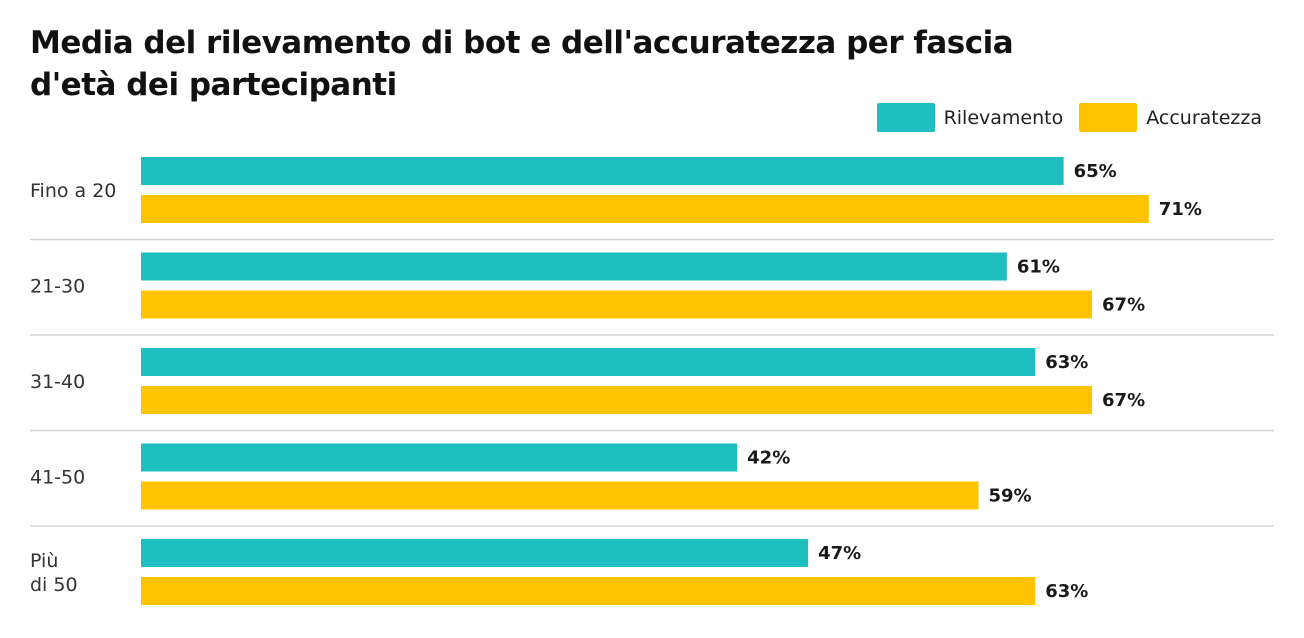 This screenshot has width=1304, height=638. I want to click on category-label-pi-di-50: Più, so click(44, 561).